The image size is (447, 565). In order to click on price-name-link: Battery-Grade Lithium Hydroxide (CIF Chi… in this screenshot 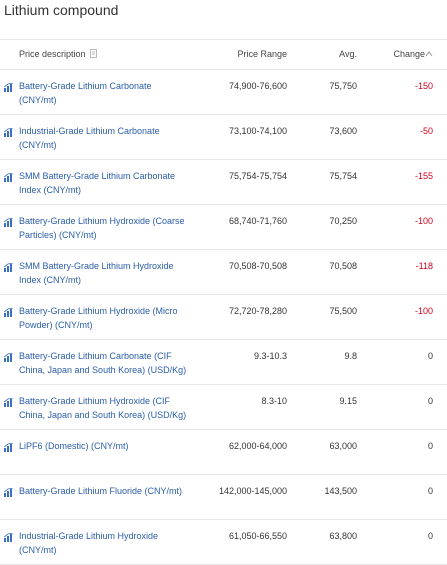, I will do `click(103, 408)`.